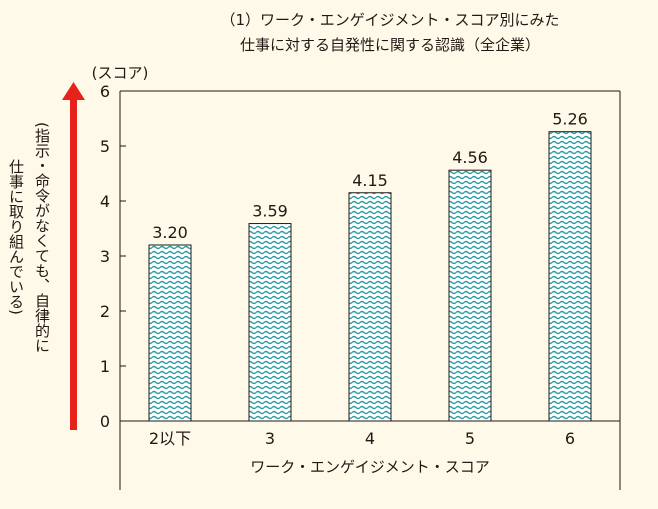 This screenshot has height=509, width=658. I want to click on data-label: 3.59, so click(270, 211).